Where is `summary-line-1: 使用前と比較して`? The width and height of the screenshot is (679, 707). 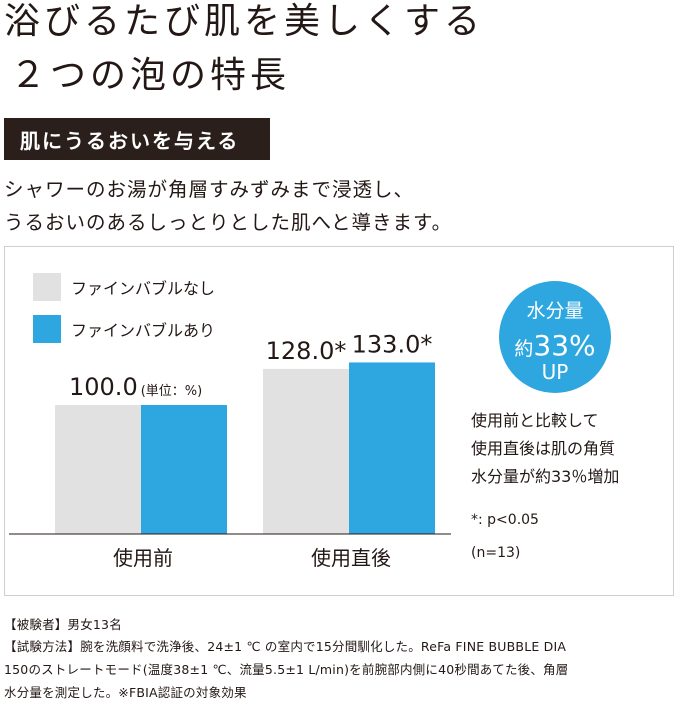 summary-line-1: 使用前と比較して is located at coordinates (535, 420).